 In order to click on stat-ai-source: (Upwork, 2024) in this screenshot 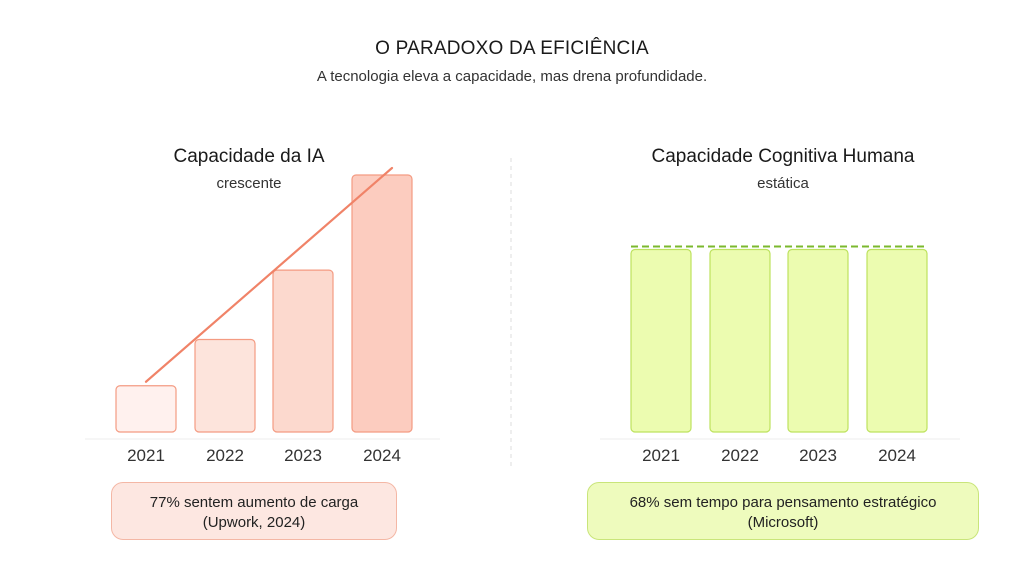, I will do `click(254, 522)`.